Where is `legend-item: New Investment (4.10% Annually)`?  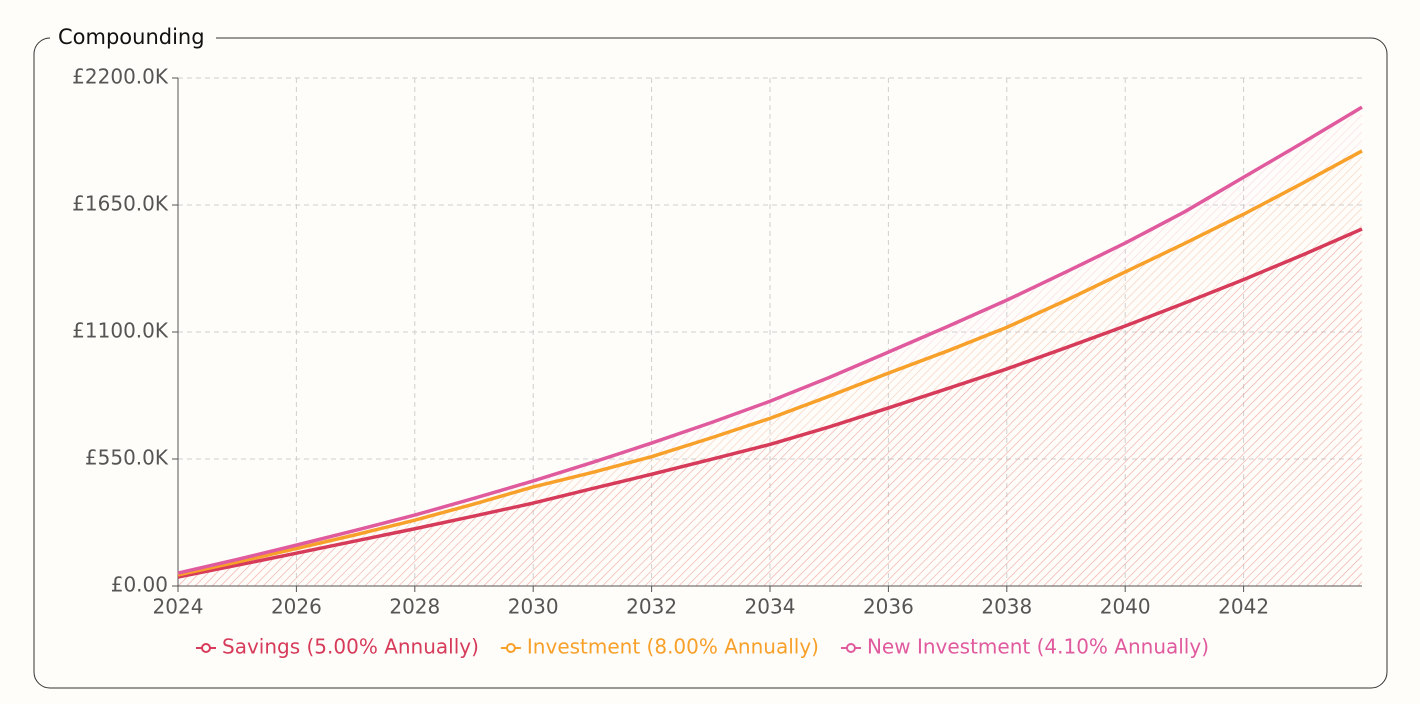
legend-item: New Investment (4.10% Annually) is located at coordinates (1024, 647).